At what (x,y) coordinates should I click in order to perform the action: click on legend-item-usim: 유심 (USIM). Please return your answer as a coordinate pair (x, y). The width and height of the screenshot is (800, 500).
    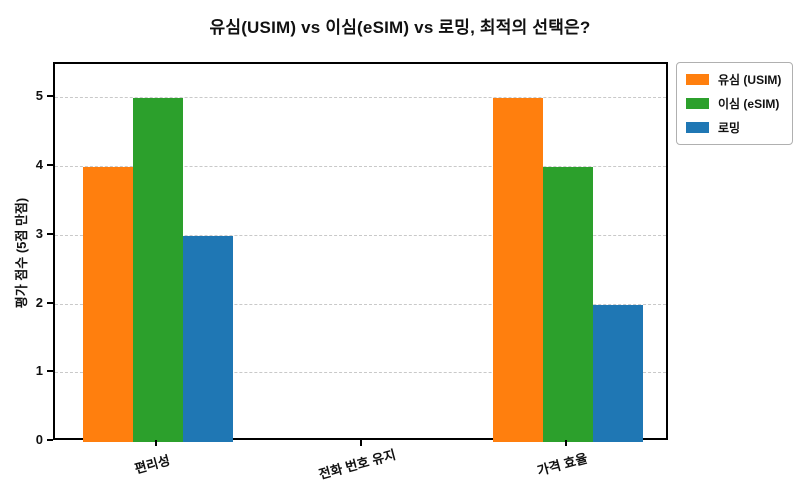
    Looking at the image, I should click on (733, 79).